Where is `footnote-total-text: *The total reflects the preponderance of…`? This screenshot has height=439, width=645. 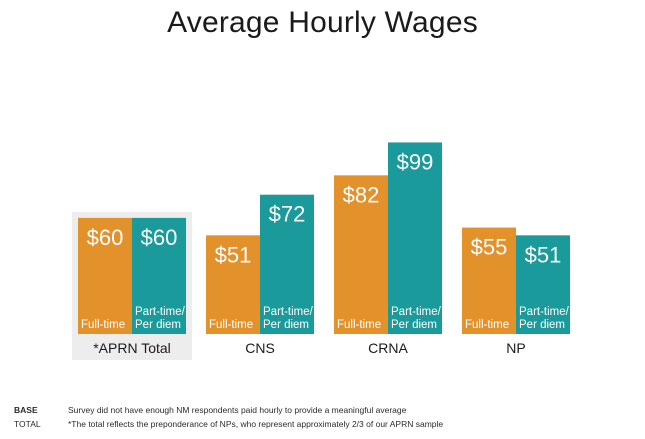 footnote-total-text: *The total reflects the preponderance of… is located at coordinates (256, 424).